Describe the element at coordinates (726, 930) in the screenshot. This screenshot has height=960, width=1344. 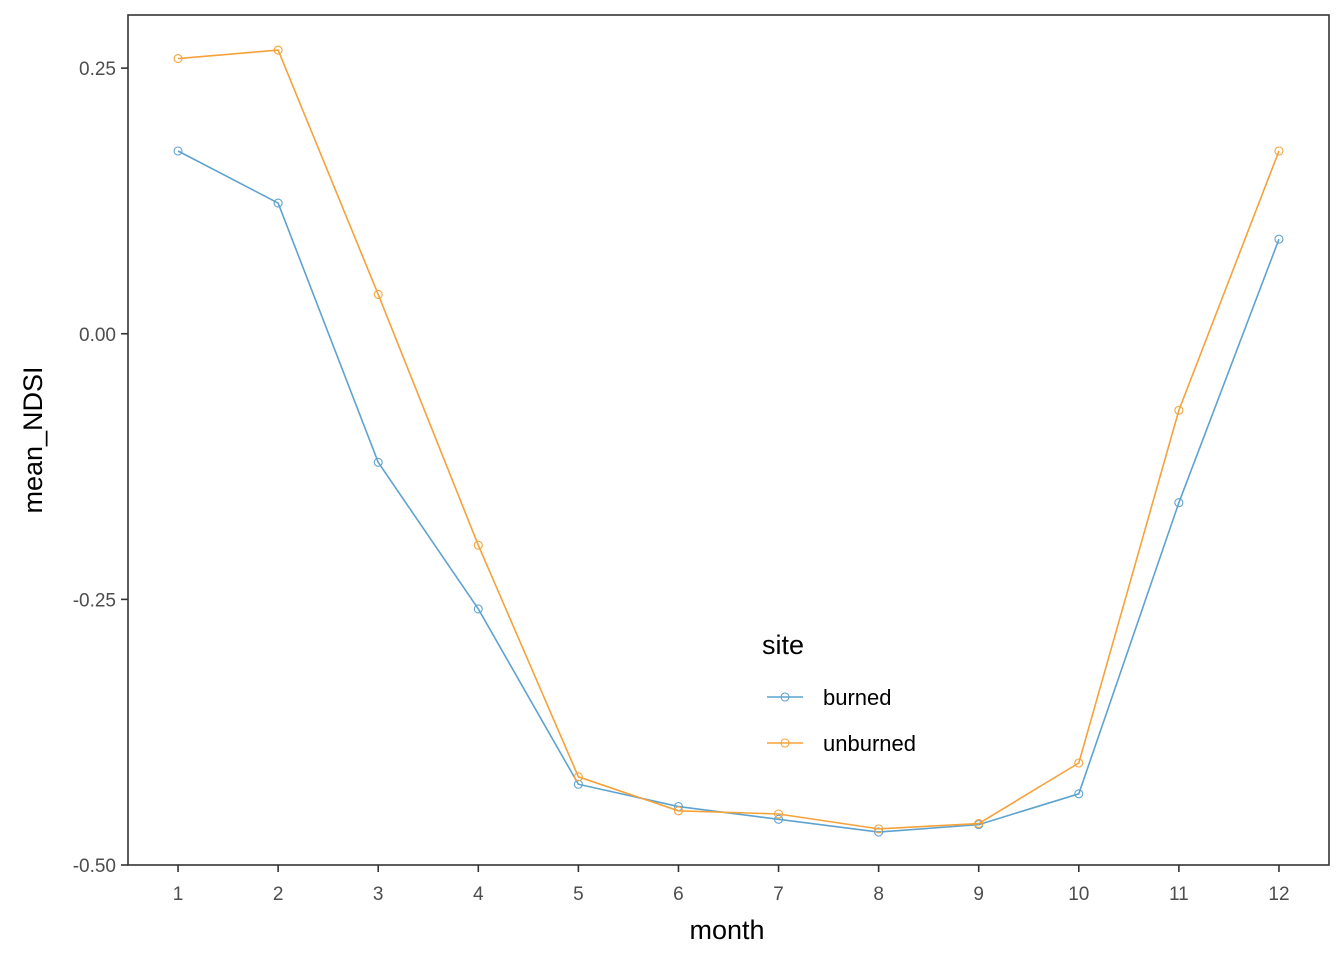
I see `x-axis-title: month` at that location.